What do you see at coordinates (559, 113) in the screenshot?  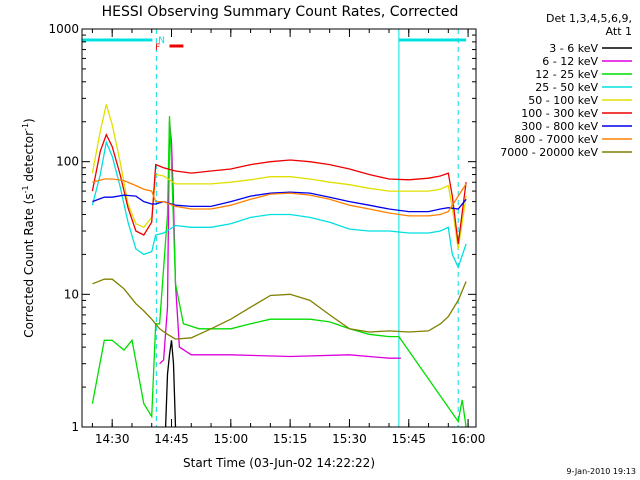 I see `legend-label-100-300-kev: 100 - 300 keV` at bounding box center [559, 113].